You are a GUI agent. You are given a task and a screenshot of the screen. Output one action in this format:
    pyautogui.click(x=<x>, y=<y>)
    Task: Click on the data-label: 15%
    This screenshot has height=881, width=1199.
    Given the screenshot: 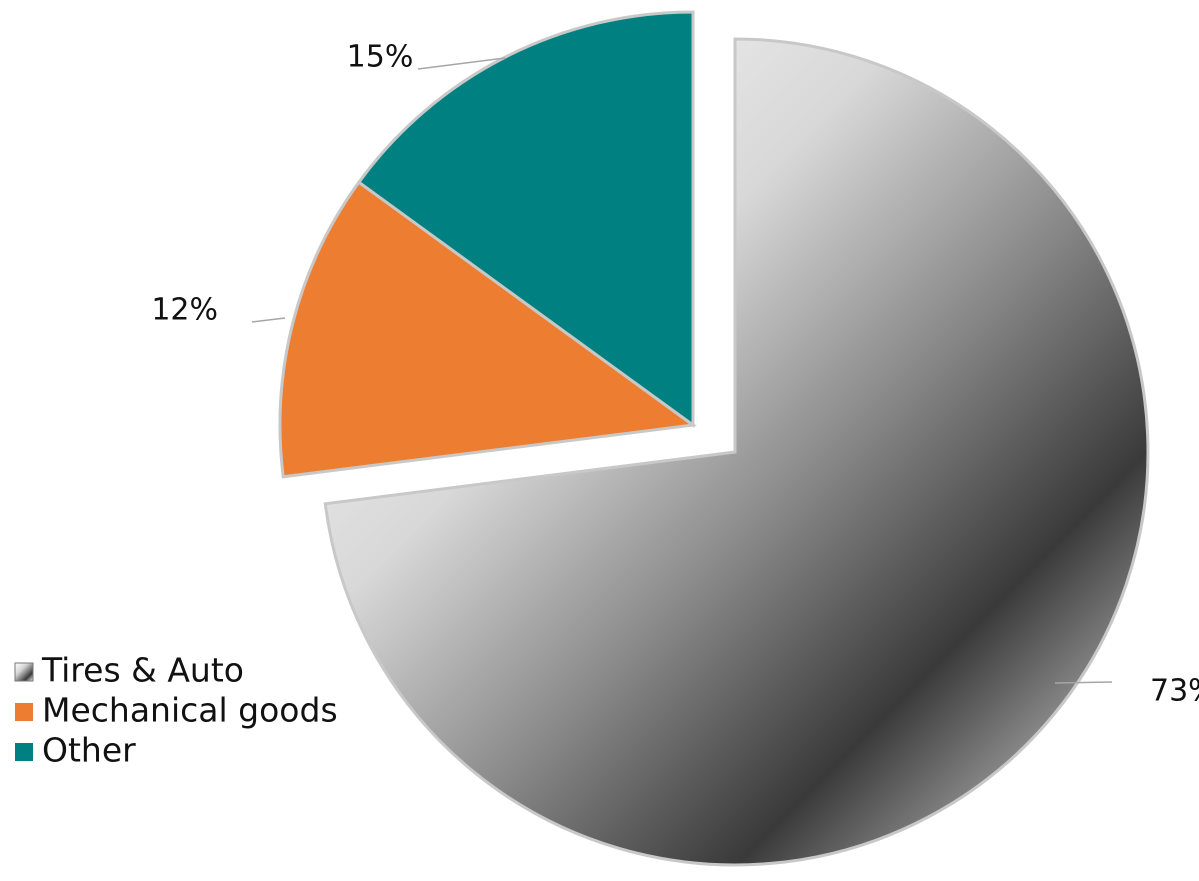 What is the action you would take?
    pyautogui.click(x=380, y=57)
    